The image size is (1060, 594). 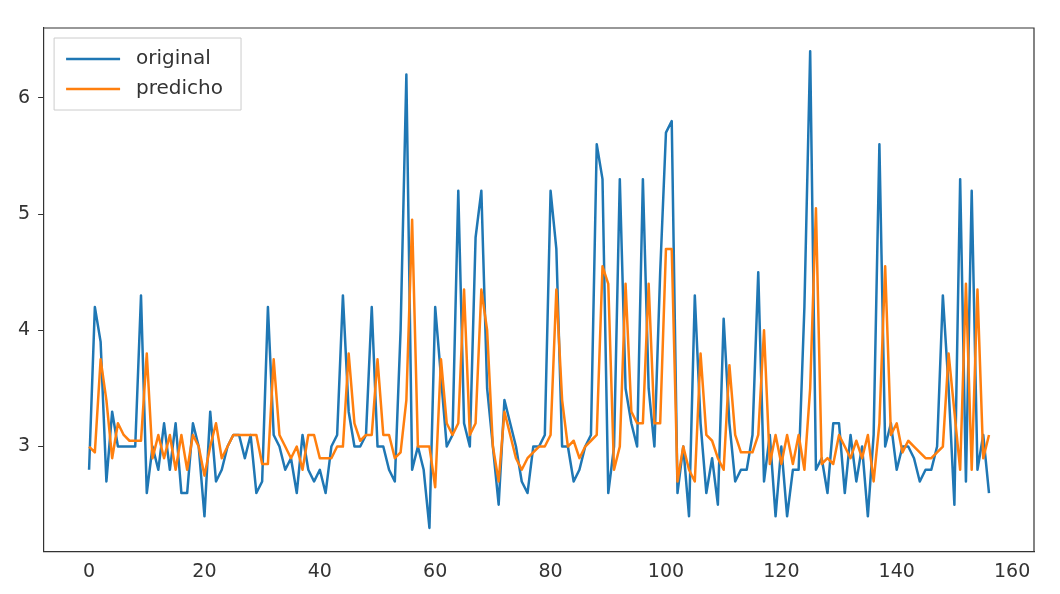 What do you see at coordinates (319, 569) in the screenshot?
I see `x-tick-label: 40` at bounding box center [319, 569].